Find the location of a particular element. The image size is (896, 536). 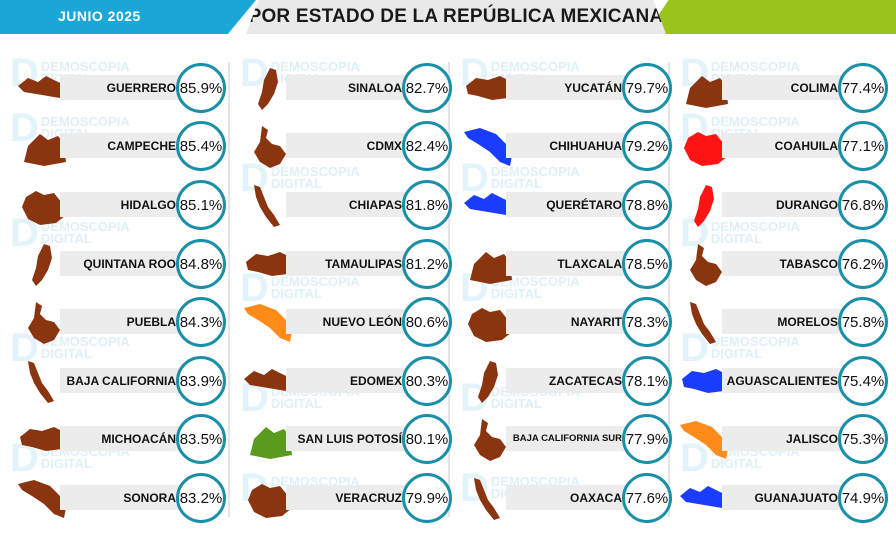

table-row: QUINTANA ROO 84.8% is located at coordinates (120, 264).